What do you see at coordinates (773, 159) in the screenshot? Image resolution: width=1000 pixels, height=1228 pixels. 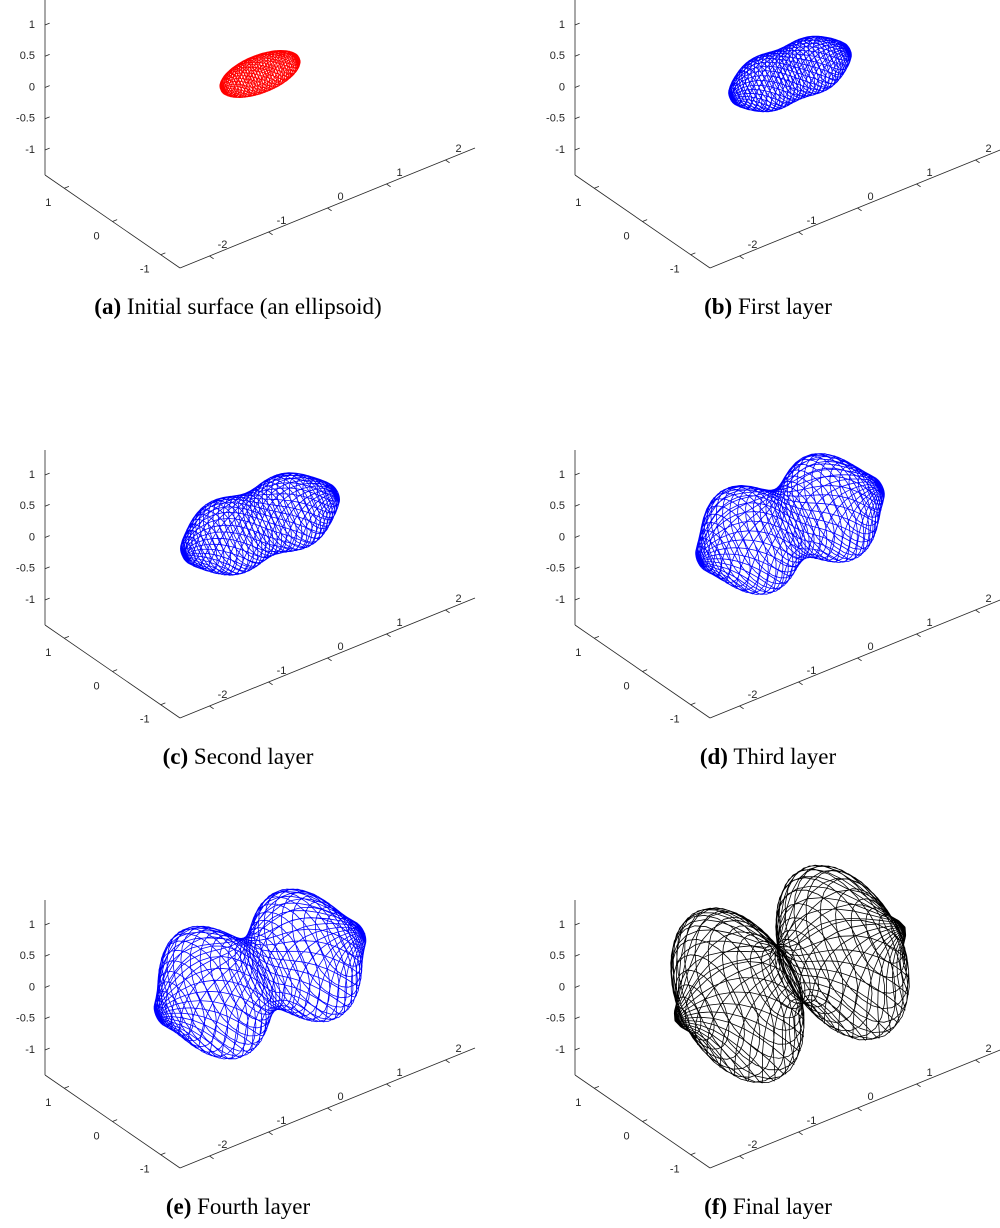 I see `panel: -1 -0.5 0 0.5 1 -1 0 1 -2 -1 0 1 2 (b) First layer` at bounding box center [773, 159].